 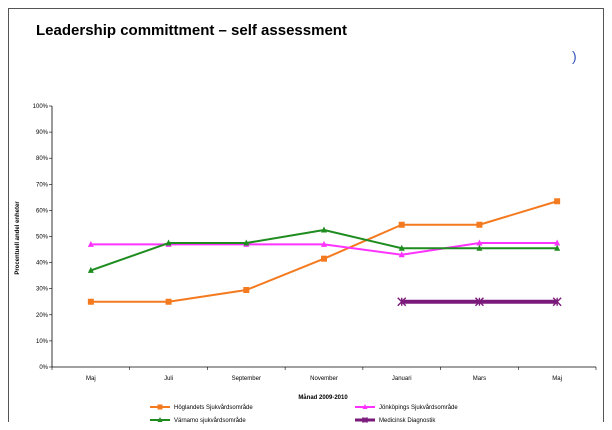 I want to click on legend-item-3: Värnamo sjukvårdsområde, so click(x=198, y=420).